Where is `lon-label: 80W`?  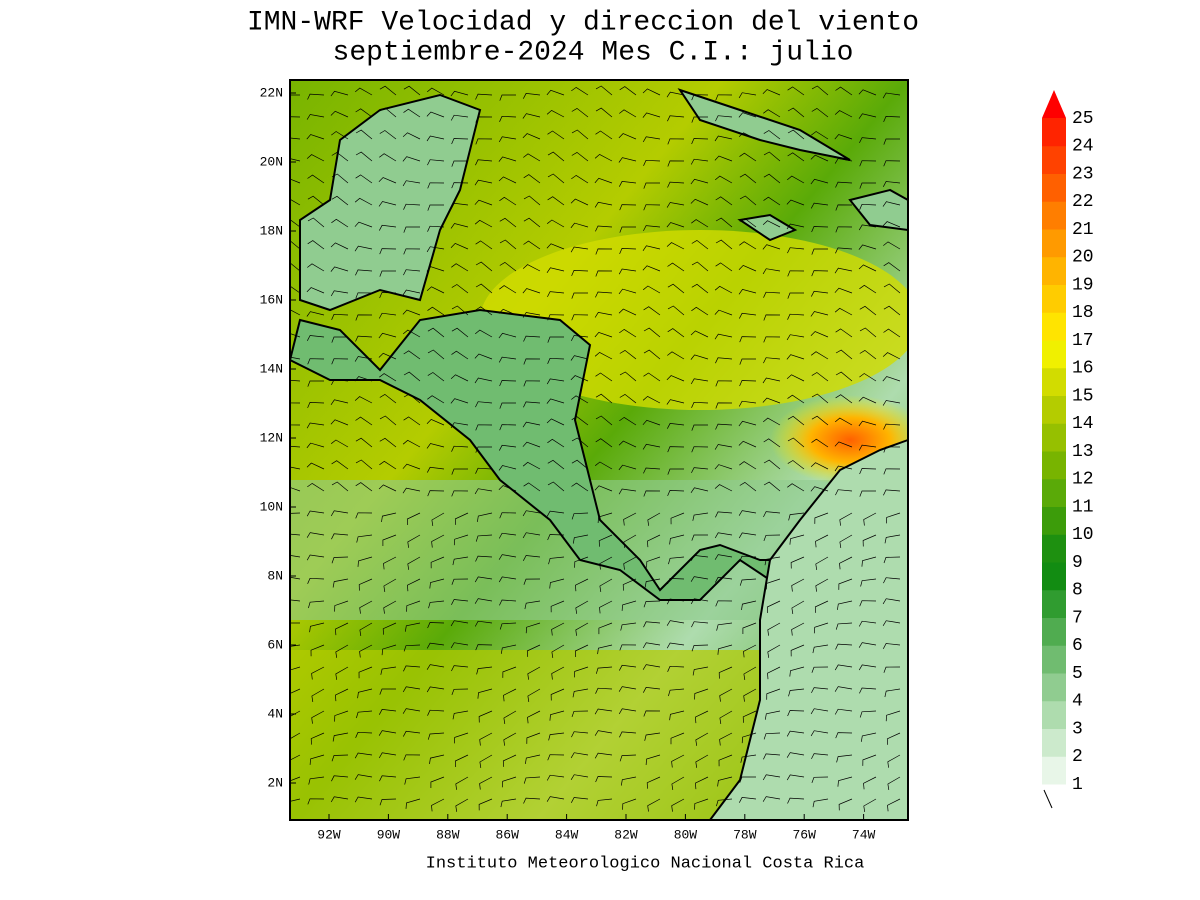 lon-label: 80W is located at coordinates (686, 834).